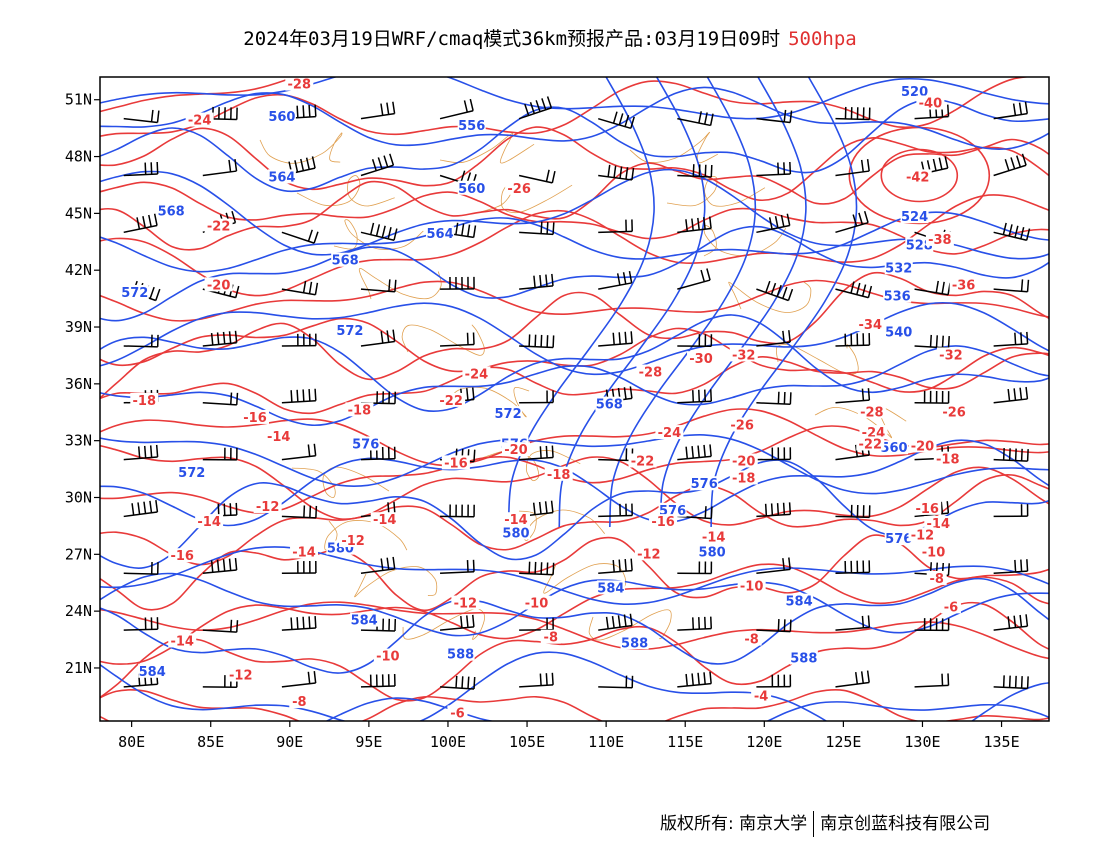 The image size is (1100, 850). I want to click on temperature-label: -16, so click(927, 509).